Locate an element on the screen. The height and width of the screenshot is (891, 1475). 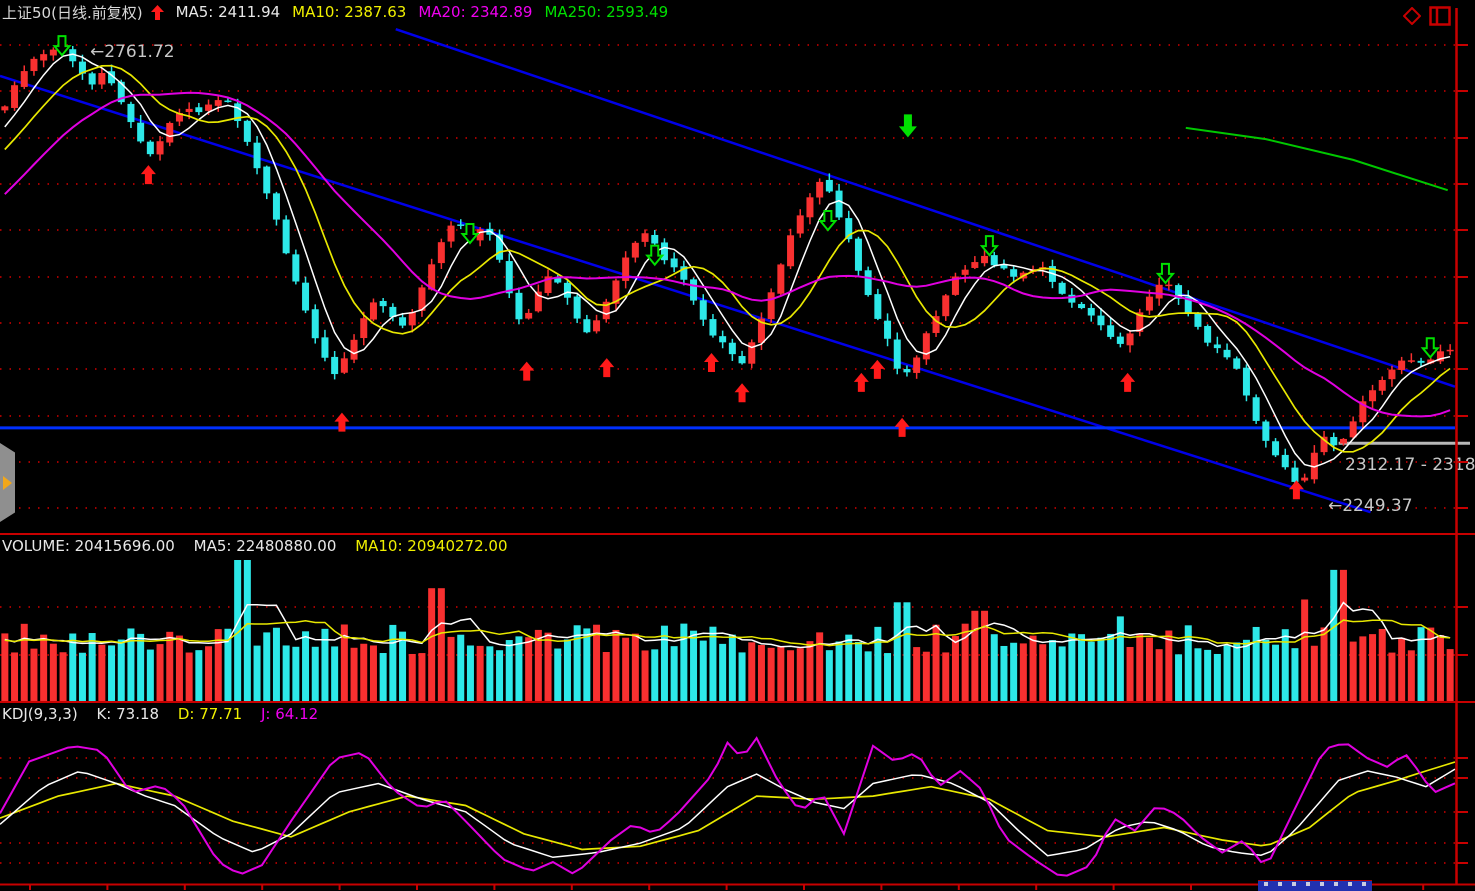
ma5-legend: MA5: 2411.94 is located at coordinates (228, 12).